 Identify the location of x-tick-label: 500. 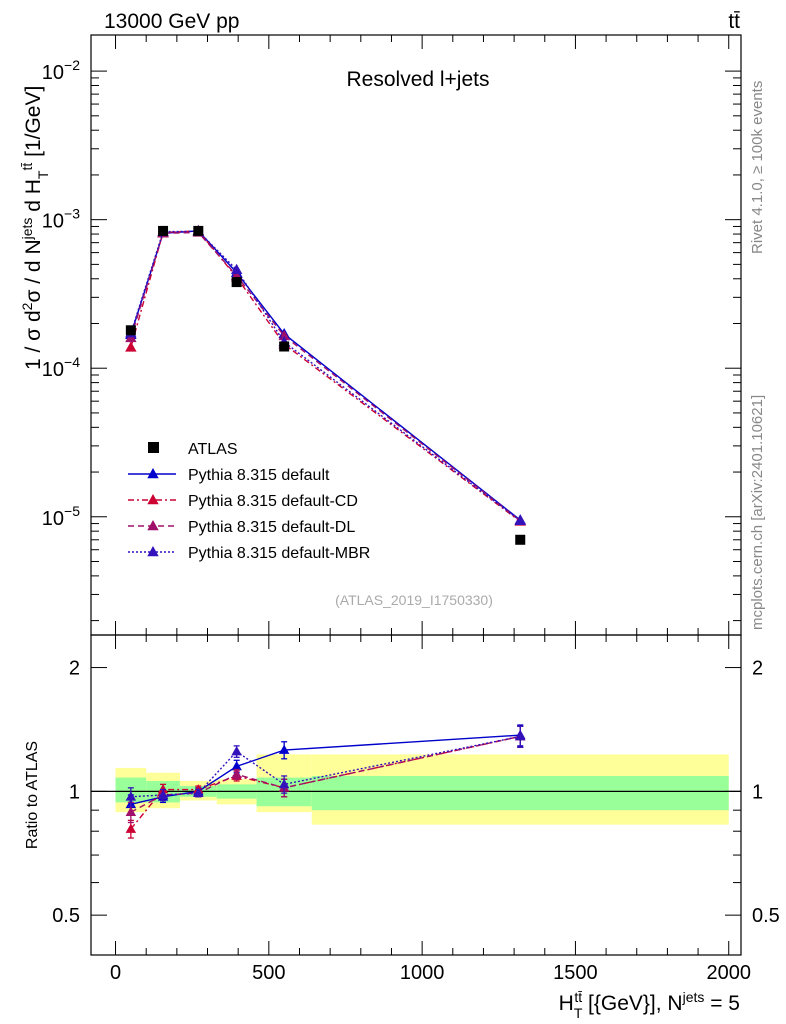
(268, 973).